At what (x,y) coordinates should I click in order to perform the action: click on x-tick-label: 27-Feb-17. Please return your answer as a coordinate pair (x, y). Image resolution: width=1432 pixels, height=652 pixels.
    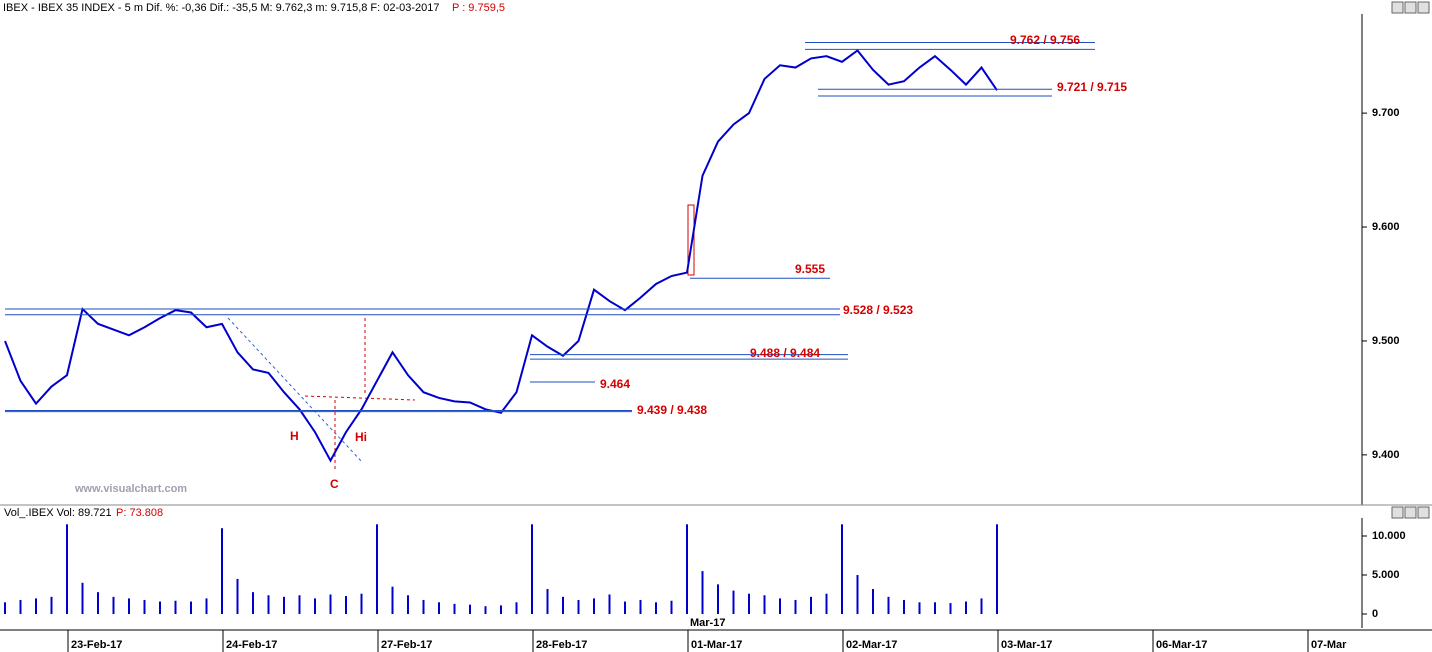
    Looking at the image, I should click on (406, 645).